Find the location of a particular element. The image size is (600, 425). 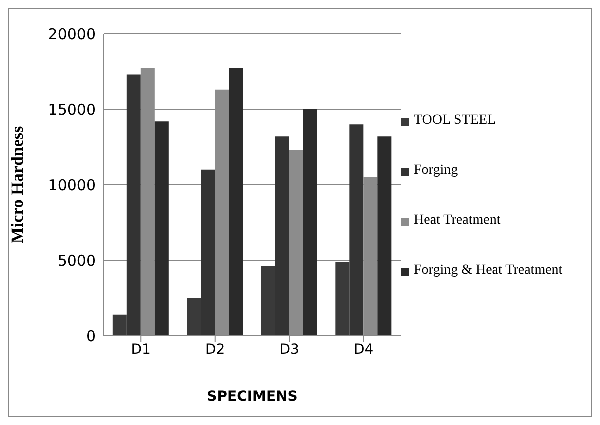

x-axis-title: SPECIMENS is located at coordinates (252, 397).